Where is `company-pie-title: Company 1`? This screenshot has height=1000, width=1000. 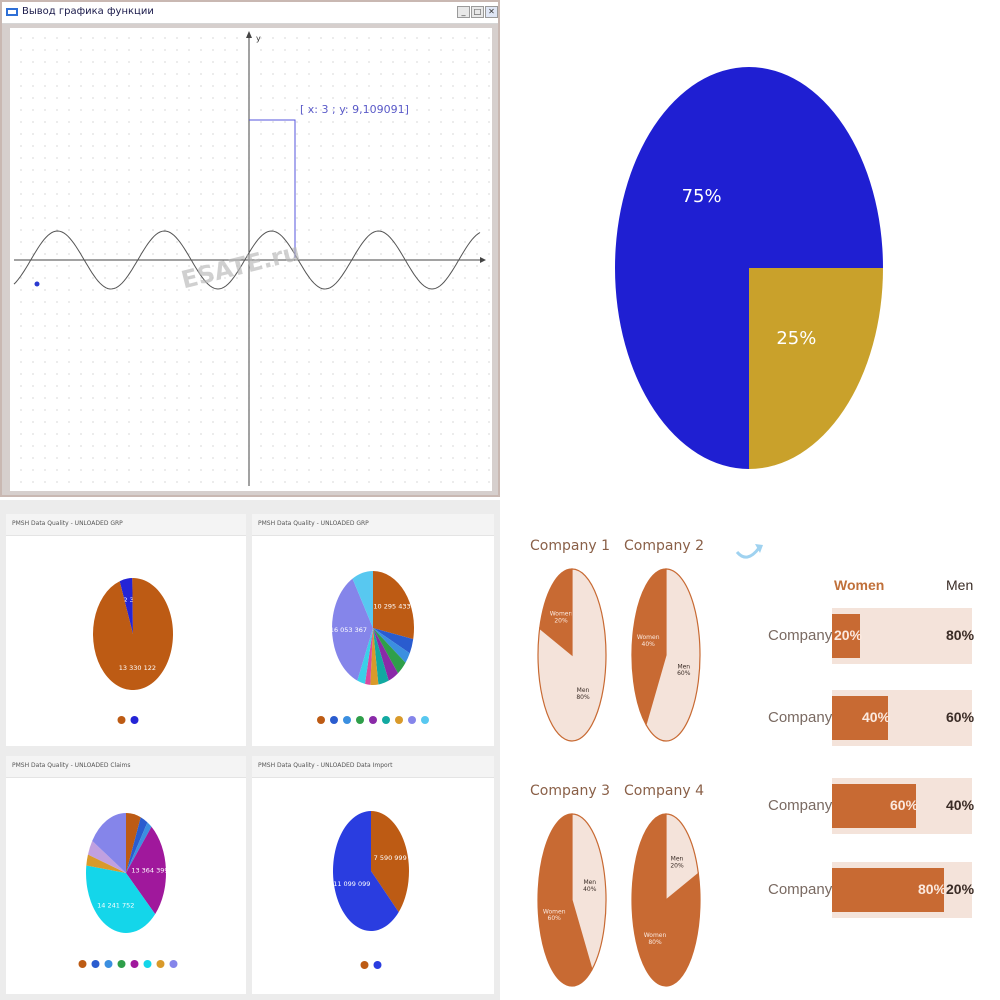 company-pie-title: Company 1 is located at coordinates (570, 546).